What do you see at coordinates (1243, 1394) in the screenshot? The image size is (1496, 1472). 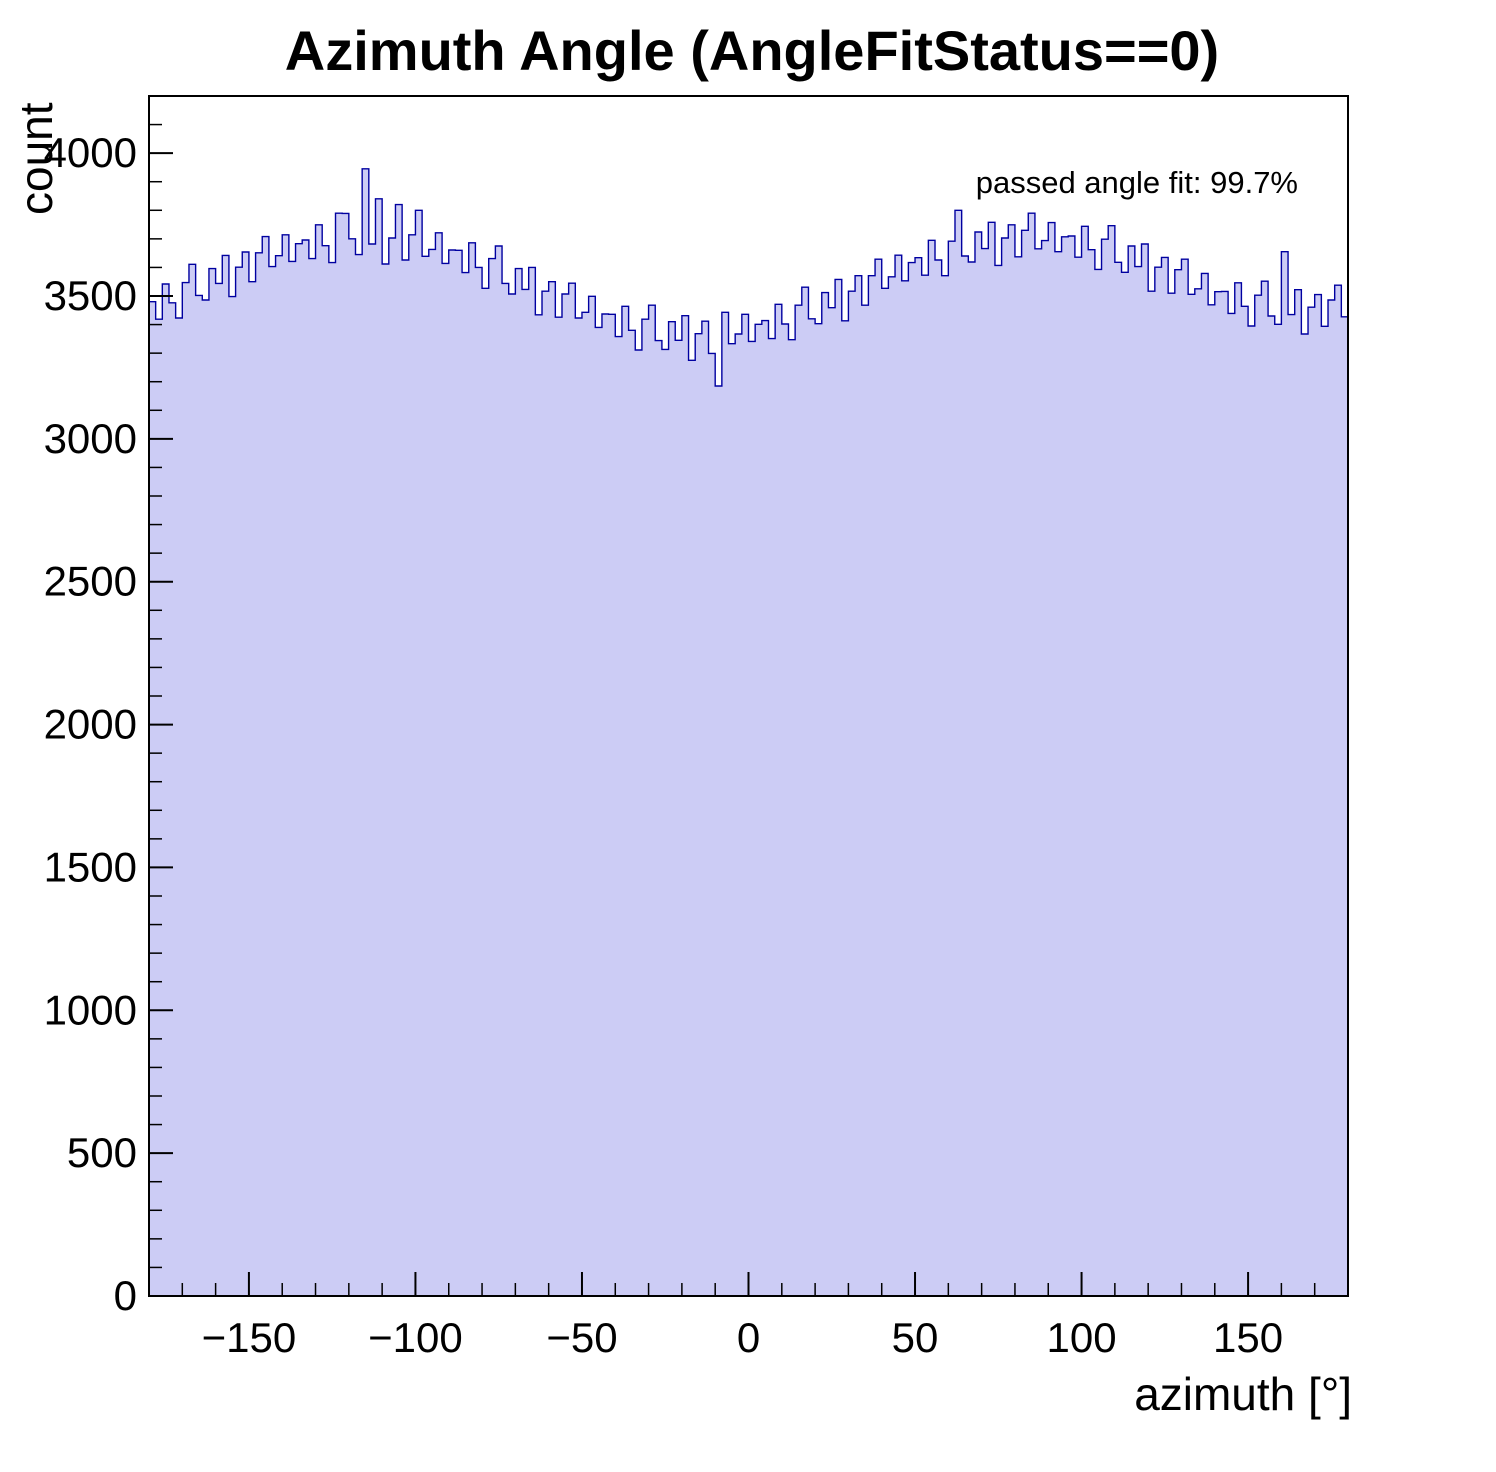 I see `x-axis-label: azimuth [°]` at bounding box center [1243, 1394].